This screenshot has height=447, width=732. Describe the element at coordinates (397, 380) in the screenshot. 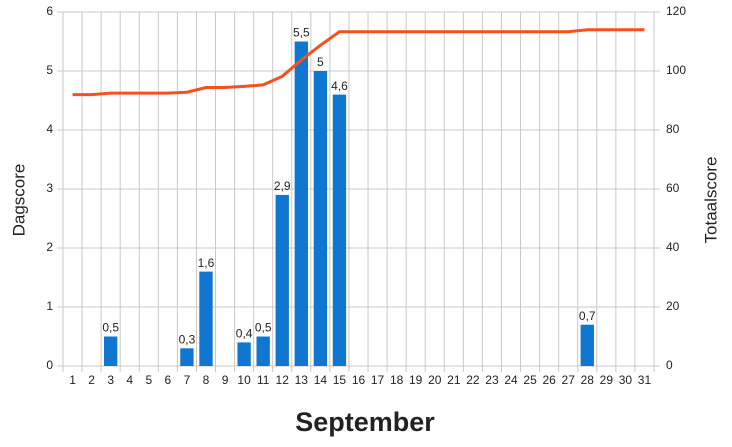

I see `x-tick-label: 18` at that location.